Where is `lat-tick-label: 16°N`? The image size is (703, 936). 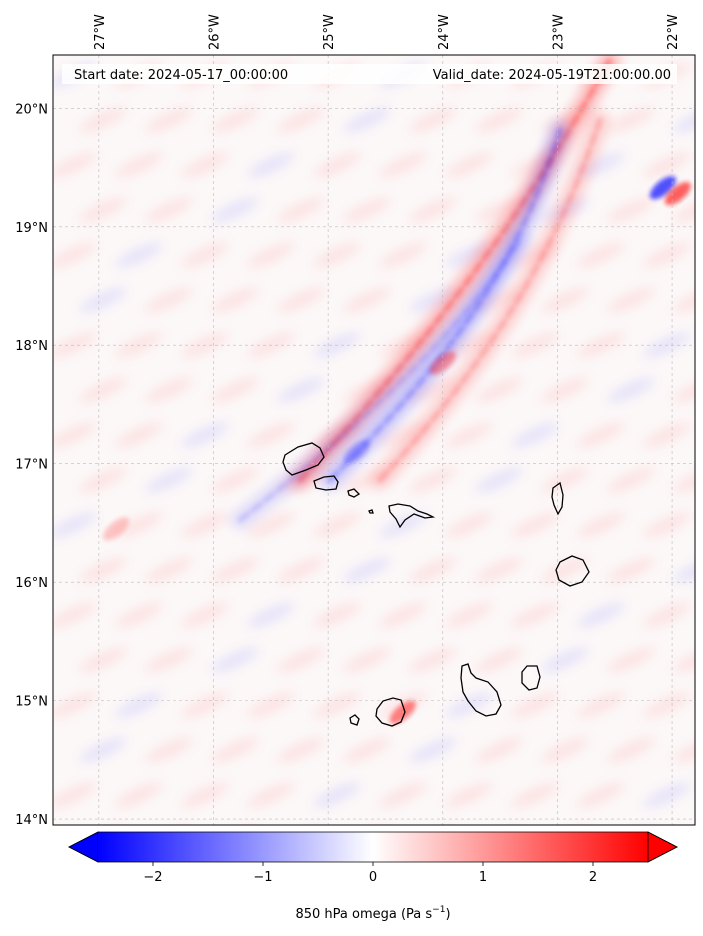 lat-tick-label: 16°N is located at coordinates (31, 583).